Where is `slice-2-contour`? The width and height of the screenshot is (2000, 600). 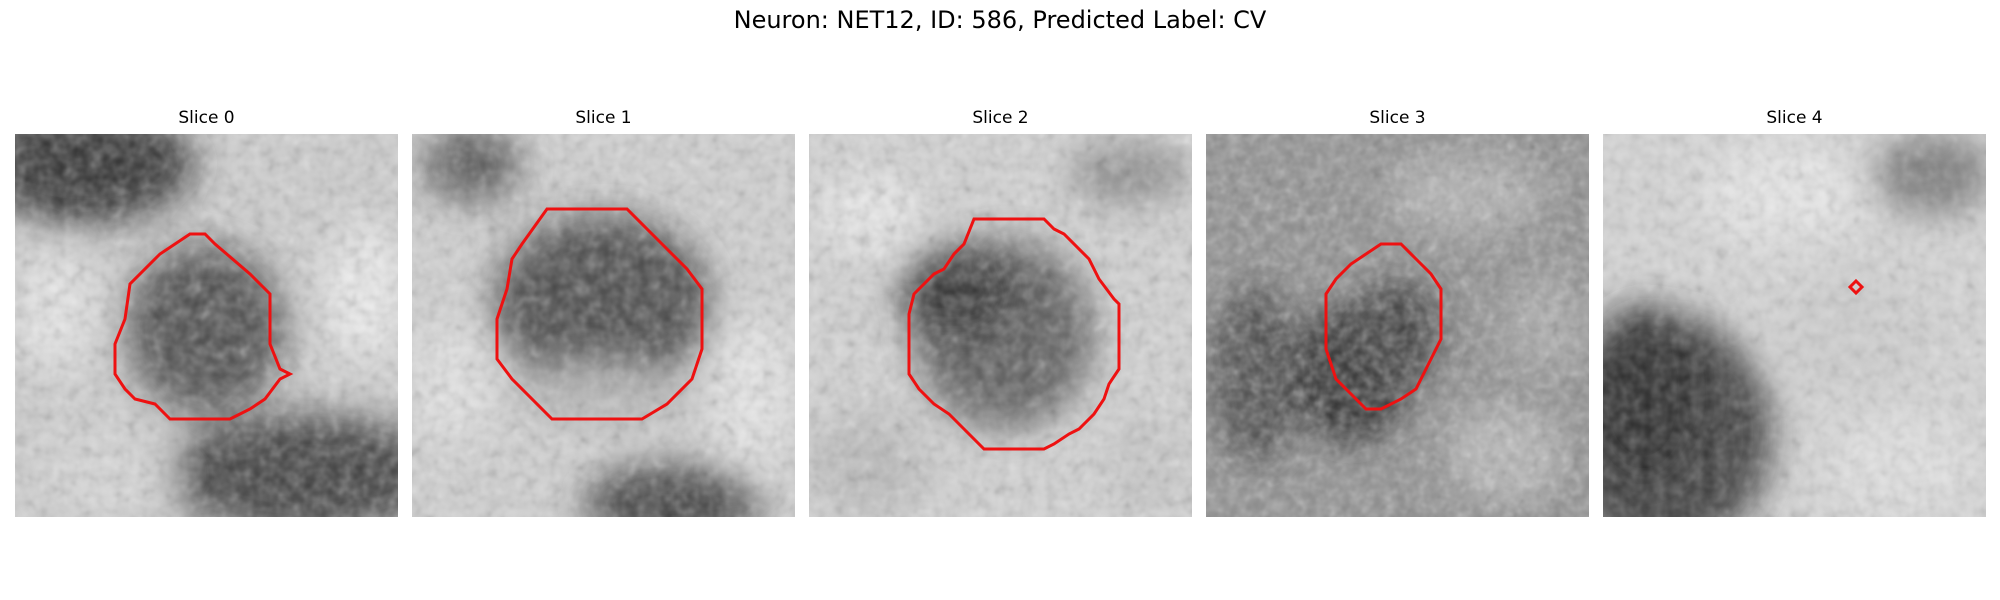
slice-2-contour is located at coordinates (1014, 334).